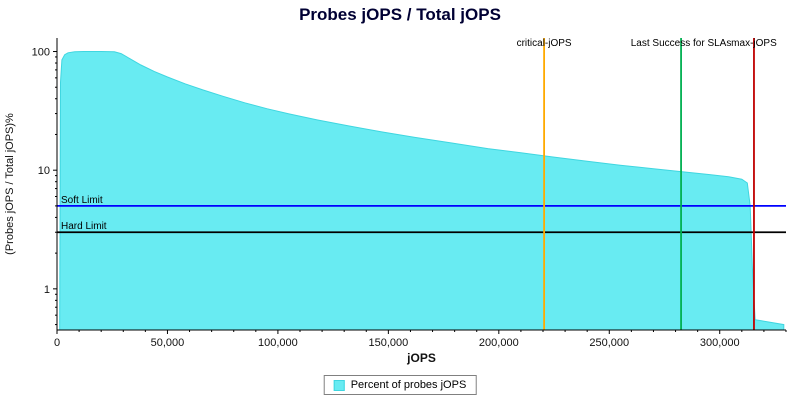  I want to click on x-tick-label: 100,000, so click(278, 343).